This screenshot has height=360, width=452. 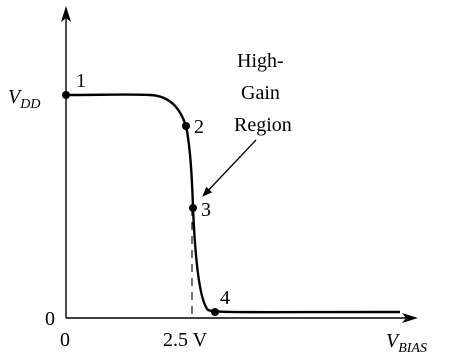 What do you see at coordinates (225, 298) in the screenshot?
I see `point-4-label: 4` at bounding box center [225, 298].